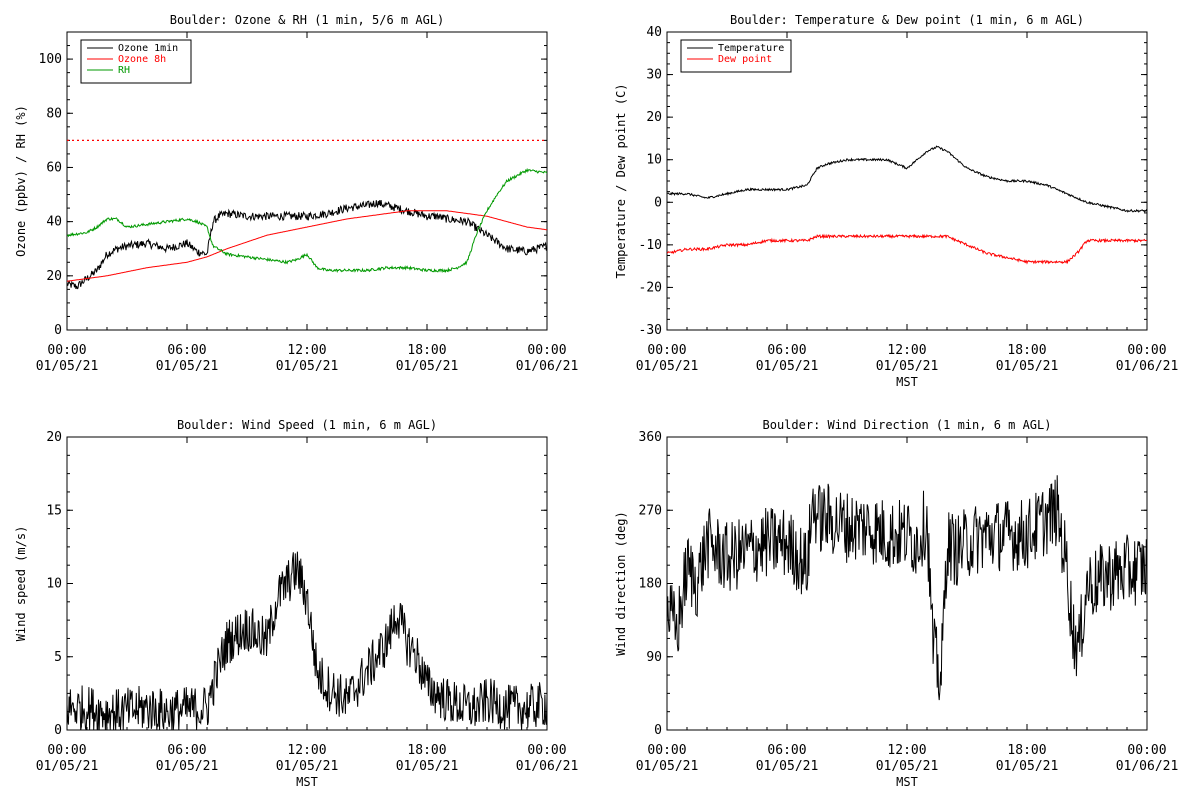 The width and height of the screenshot is (1200, 800). What do you see at coordinates (21, 584) in the screenshot?
I see `y-axis-label: Wind speed (m/s)` at bounding box center [21, 584].